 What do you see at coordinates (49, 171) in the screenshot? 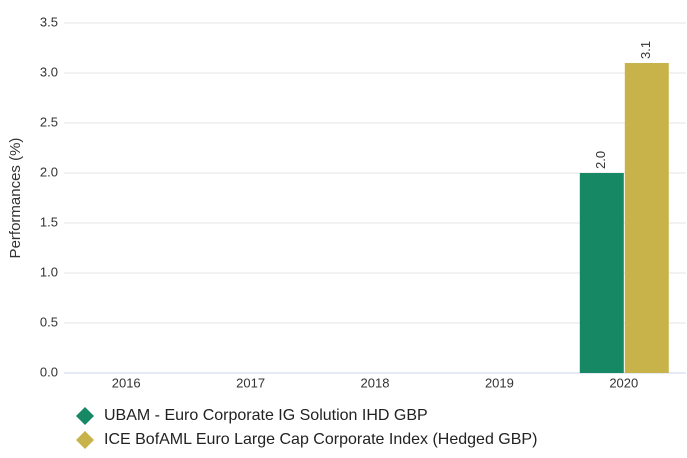
I see `y-tick-label: 2.0` at bounding box center [49, 171].